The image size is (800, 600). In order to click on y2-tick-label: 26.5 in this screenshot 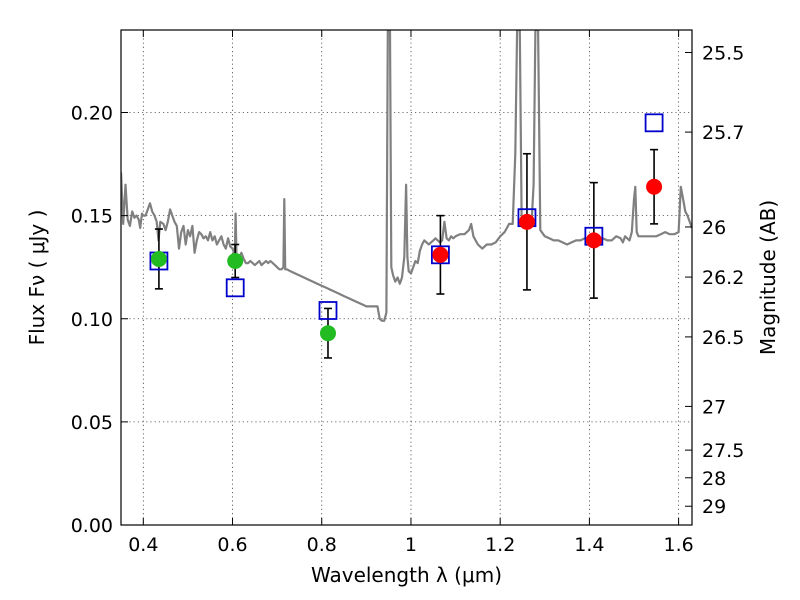, I will do `click(723, 338)`.